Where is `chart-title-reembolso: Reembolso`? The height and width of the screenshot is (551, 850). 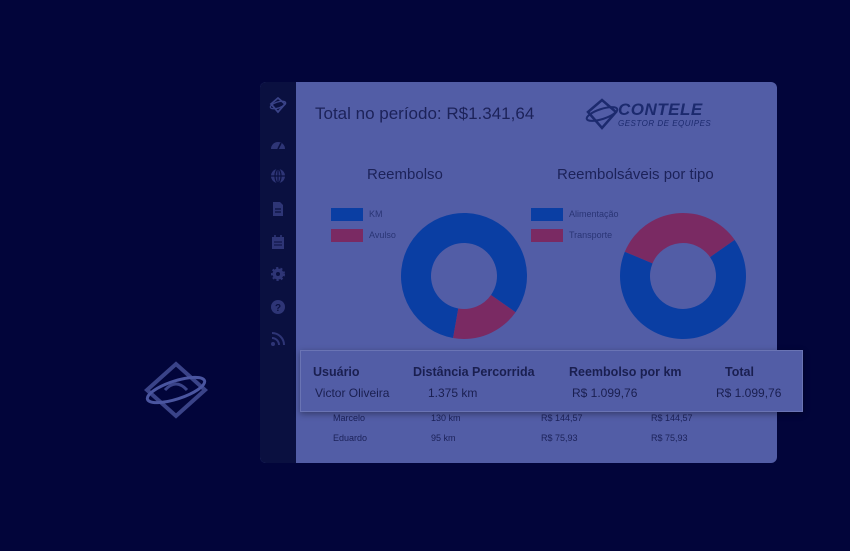
chart-title-reembolso: Reembolso is located at coordinates (405, 174).